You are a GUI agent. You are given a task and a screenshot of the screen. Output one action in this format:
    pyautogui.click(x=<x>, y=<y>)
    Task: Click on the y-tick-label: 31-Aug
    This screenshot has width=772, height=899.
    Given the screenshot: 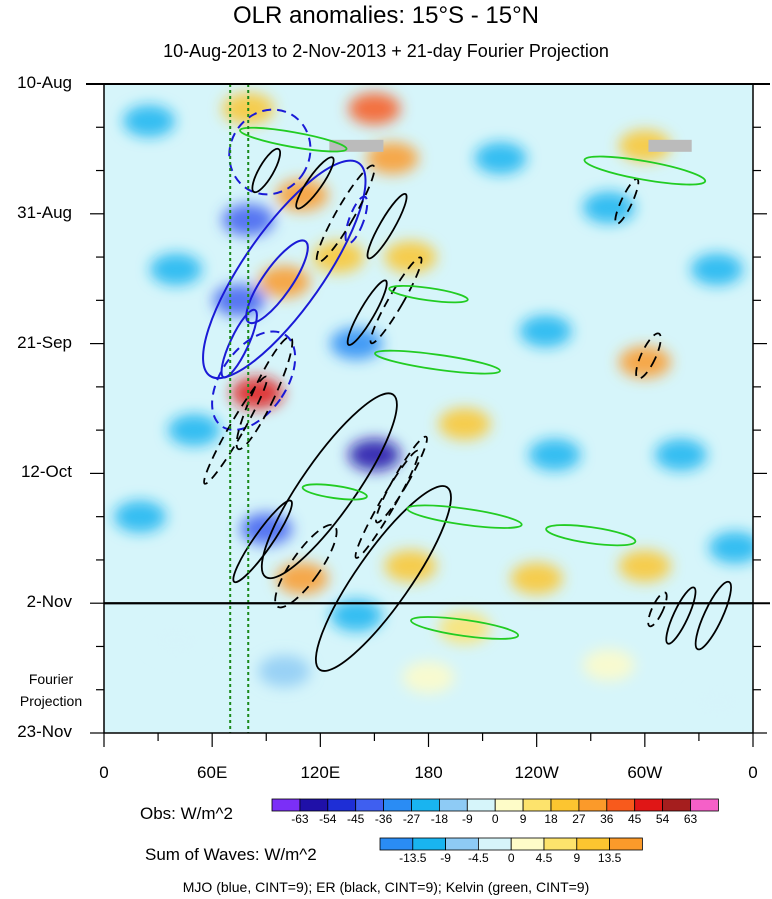 What is the action you would take?
    pyautogui.click(x=44, y=212)
    